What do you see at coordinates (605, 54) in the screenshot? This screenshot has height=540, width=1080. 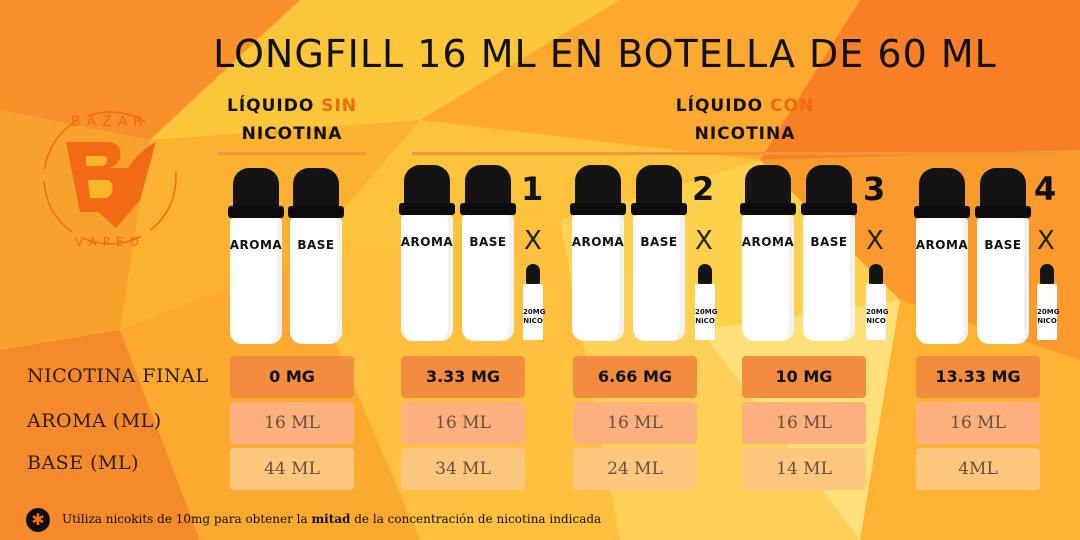 I see `page-title: LONGFILL 16 ML EN BOTELLA DE 60 ML` at bounding box center [605, 54].